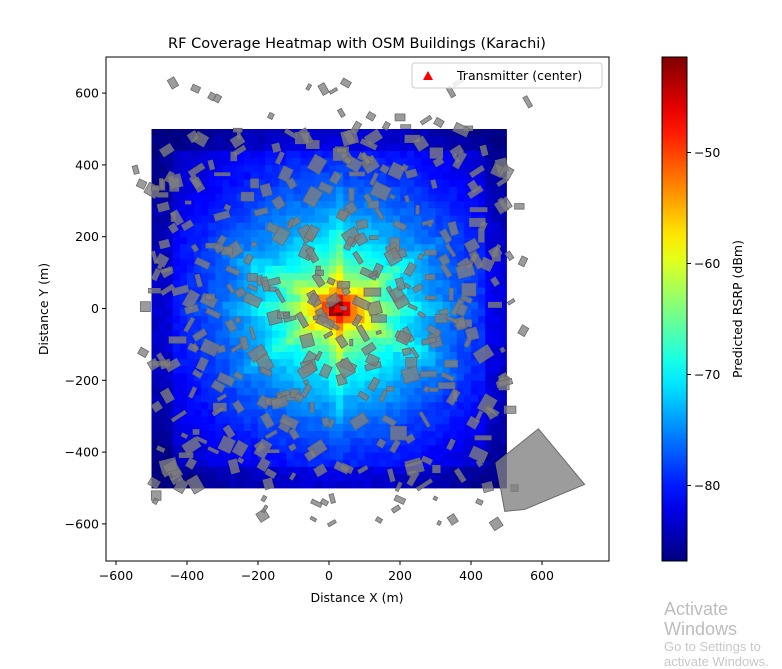 This screenshot has height=669, width=782. Describe the element at coordinates (337, 308) in the screenshot. I see `transmitter-marker` at that location.